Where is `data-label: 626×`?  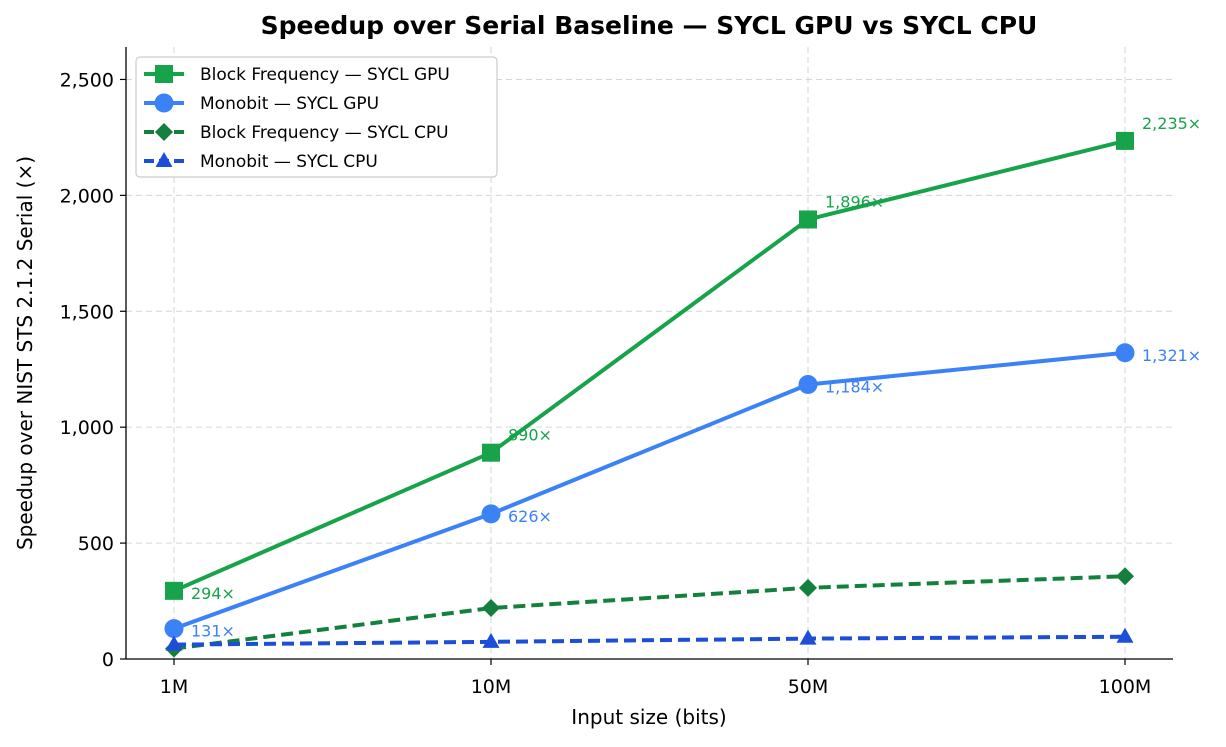 data-label: 626× is located at coordinates (530, 516).